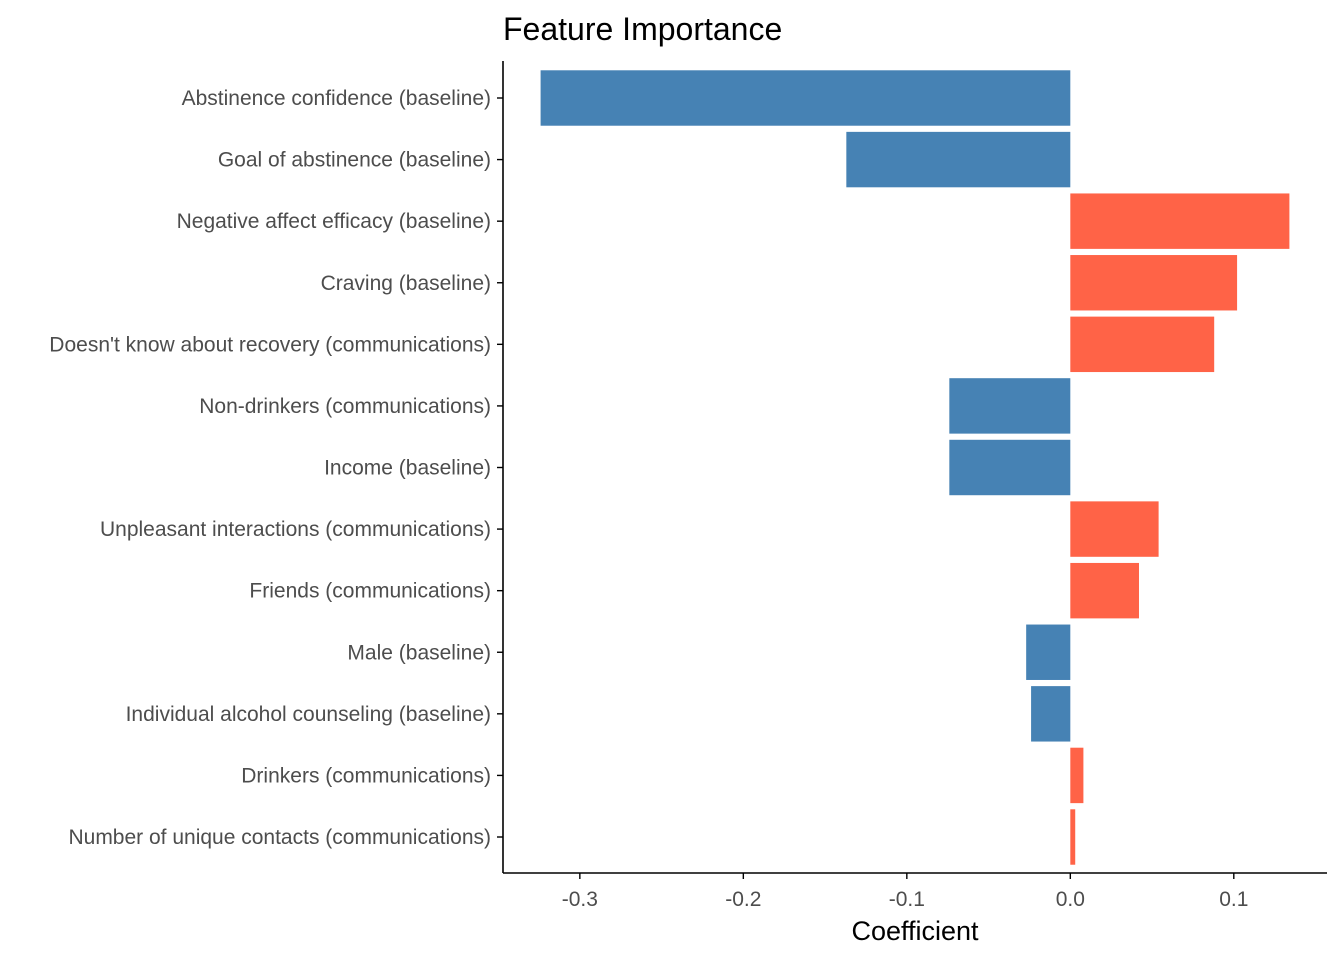  Describe the element at coordinates (334, 221) in the screenshot. I see `category-label: Negative affect efficacy (baseline)` at that location.